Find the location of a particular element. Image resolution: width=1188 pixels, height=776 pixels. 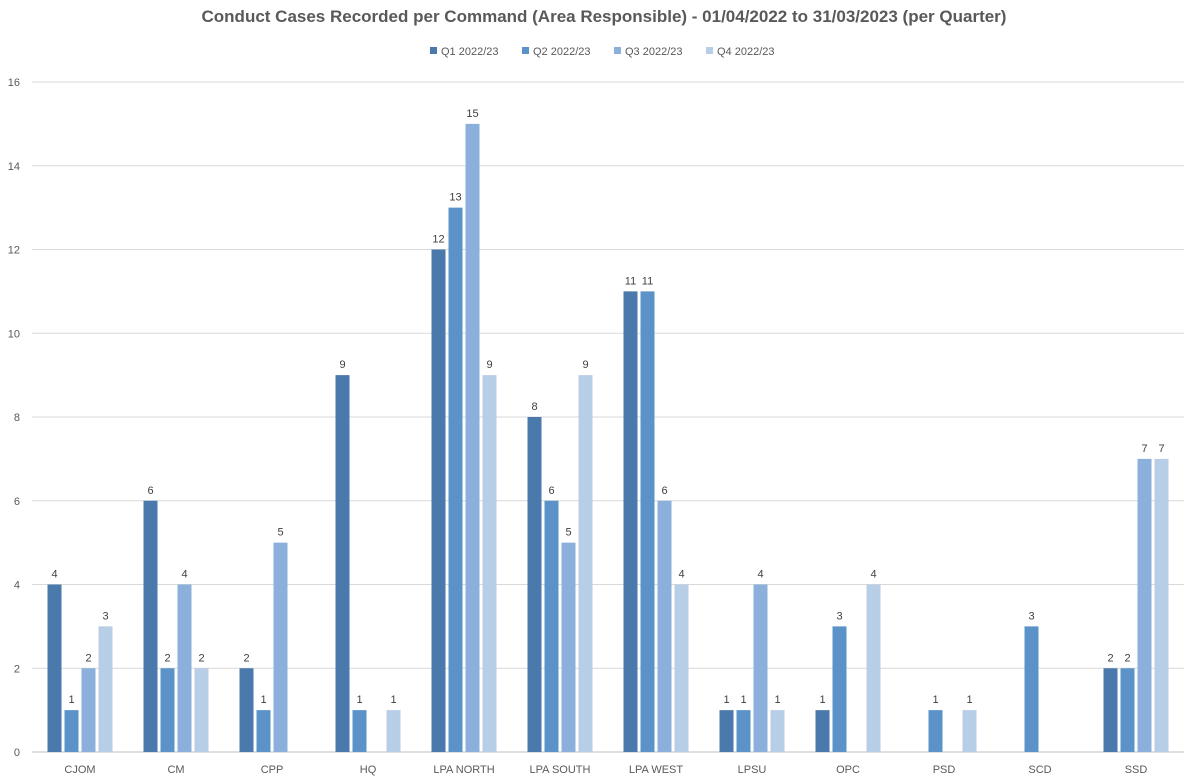

data-label: 15 is located at coordinates (472, 114).